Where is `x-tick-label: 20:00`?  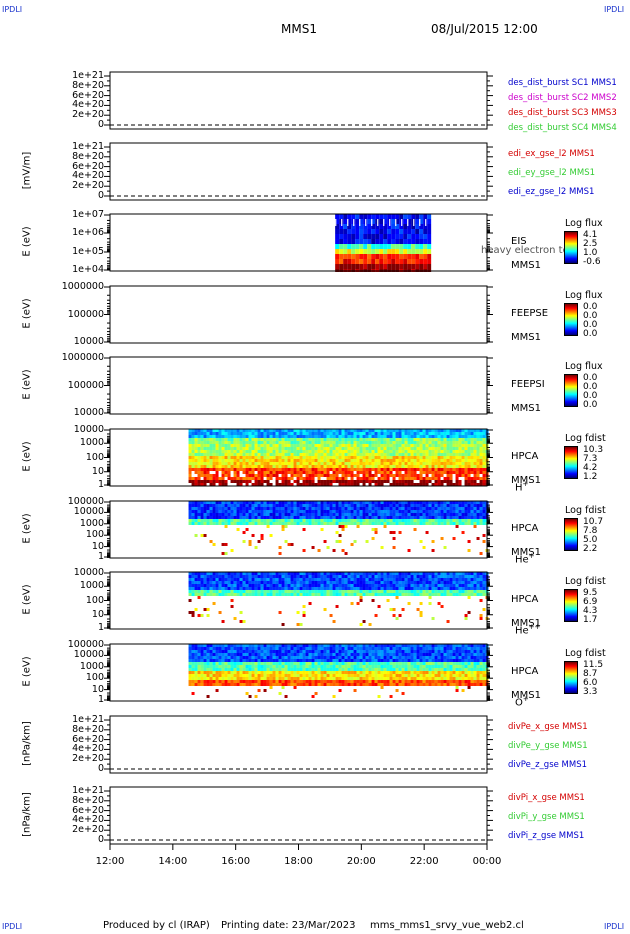 x-tick-label: 20:00 is located at coordinates (361, 861).